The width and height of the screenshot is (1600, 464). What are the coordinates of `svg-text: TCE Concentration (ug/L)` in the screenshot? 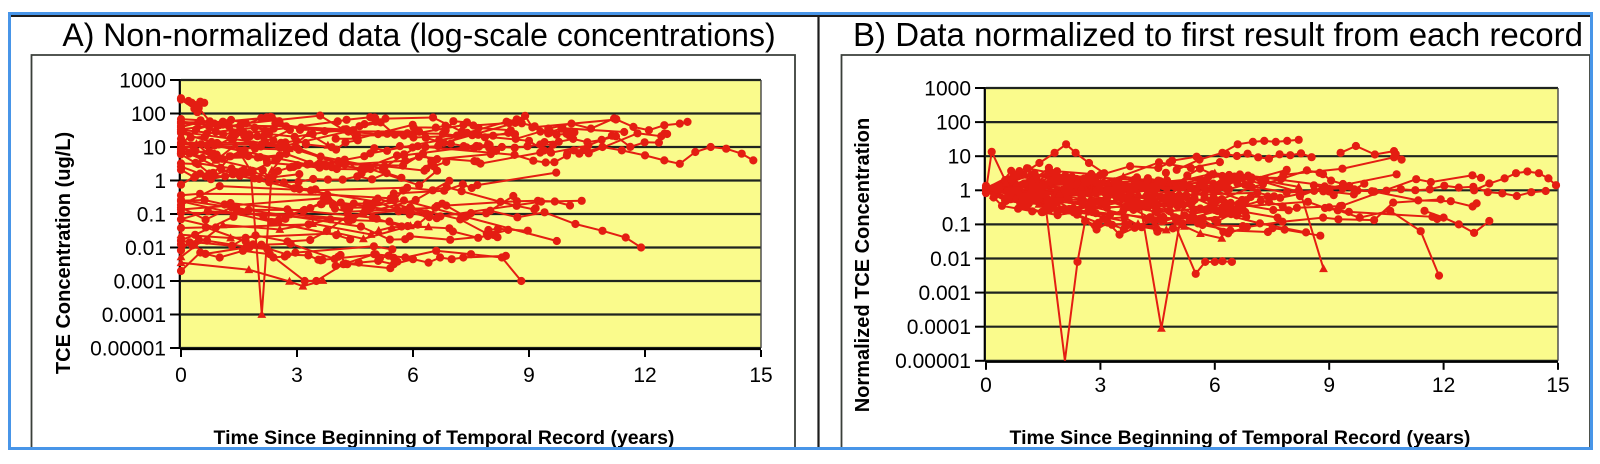 It's located at (64, 253).